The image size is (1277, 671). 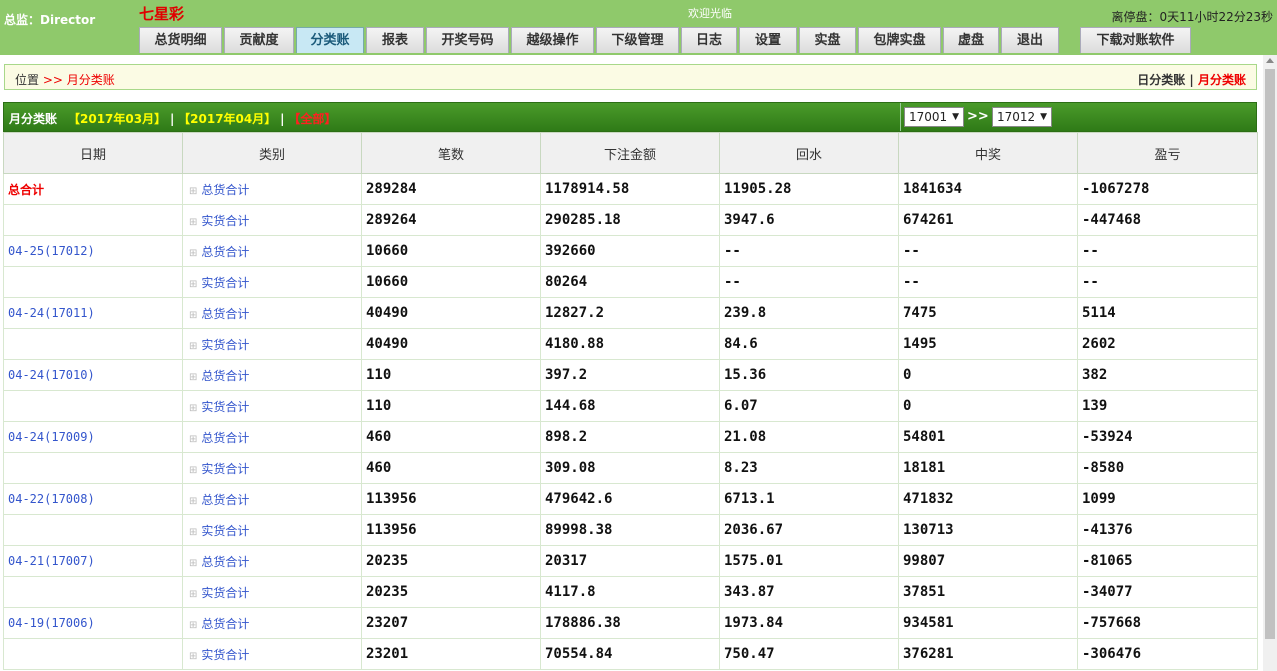 I want to click on row-date: 04-22(17008), so click(x=93, y=499).